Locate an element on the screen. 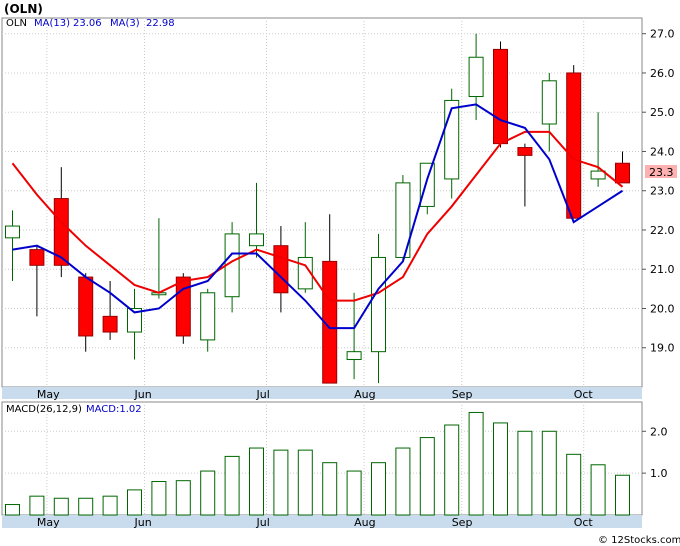  price-y-tick-label: 20.0 is located at coordinates (662, 308).